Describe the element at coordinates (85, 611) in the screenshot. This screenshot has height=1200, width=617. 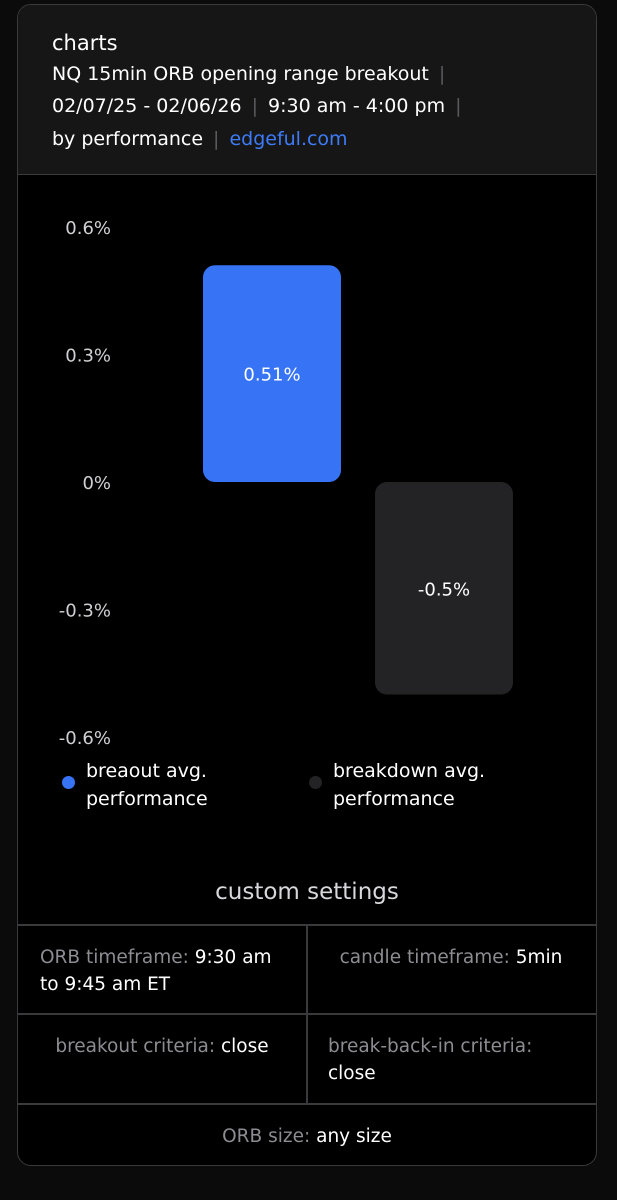
I see `y-tick-label: -0.3%` at that location.